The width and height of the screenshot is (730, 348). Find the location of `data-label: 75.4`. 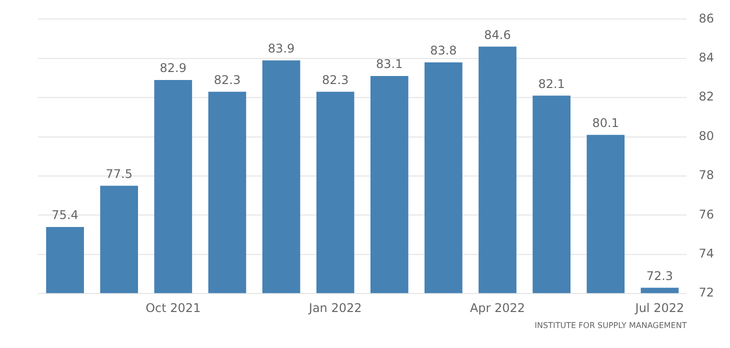

data-label: 75.4 is located at coordinates (65, 215).